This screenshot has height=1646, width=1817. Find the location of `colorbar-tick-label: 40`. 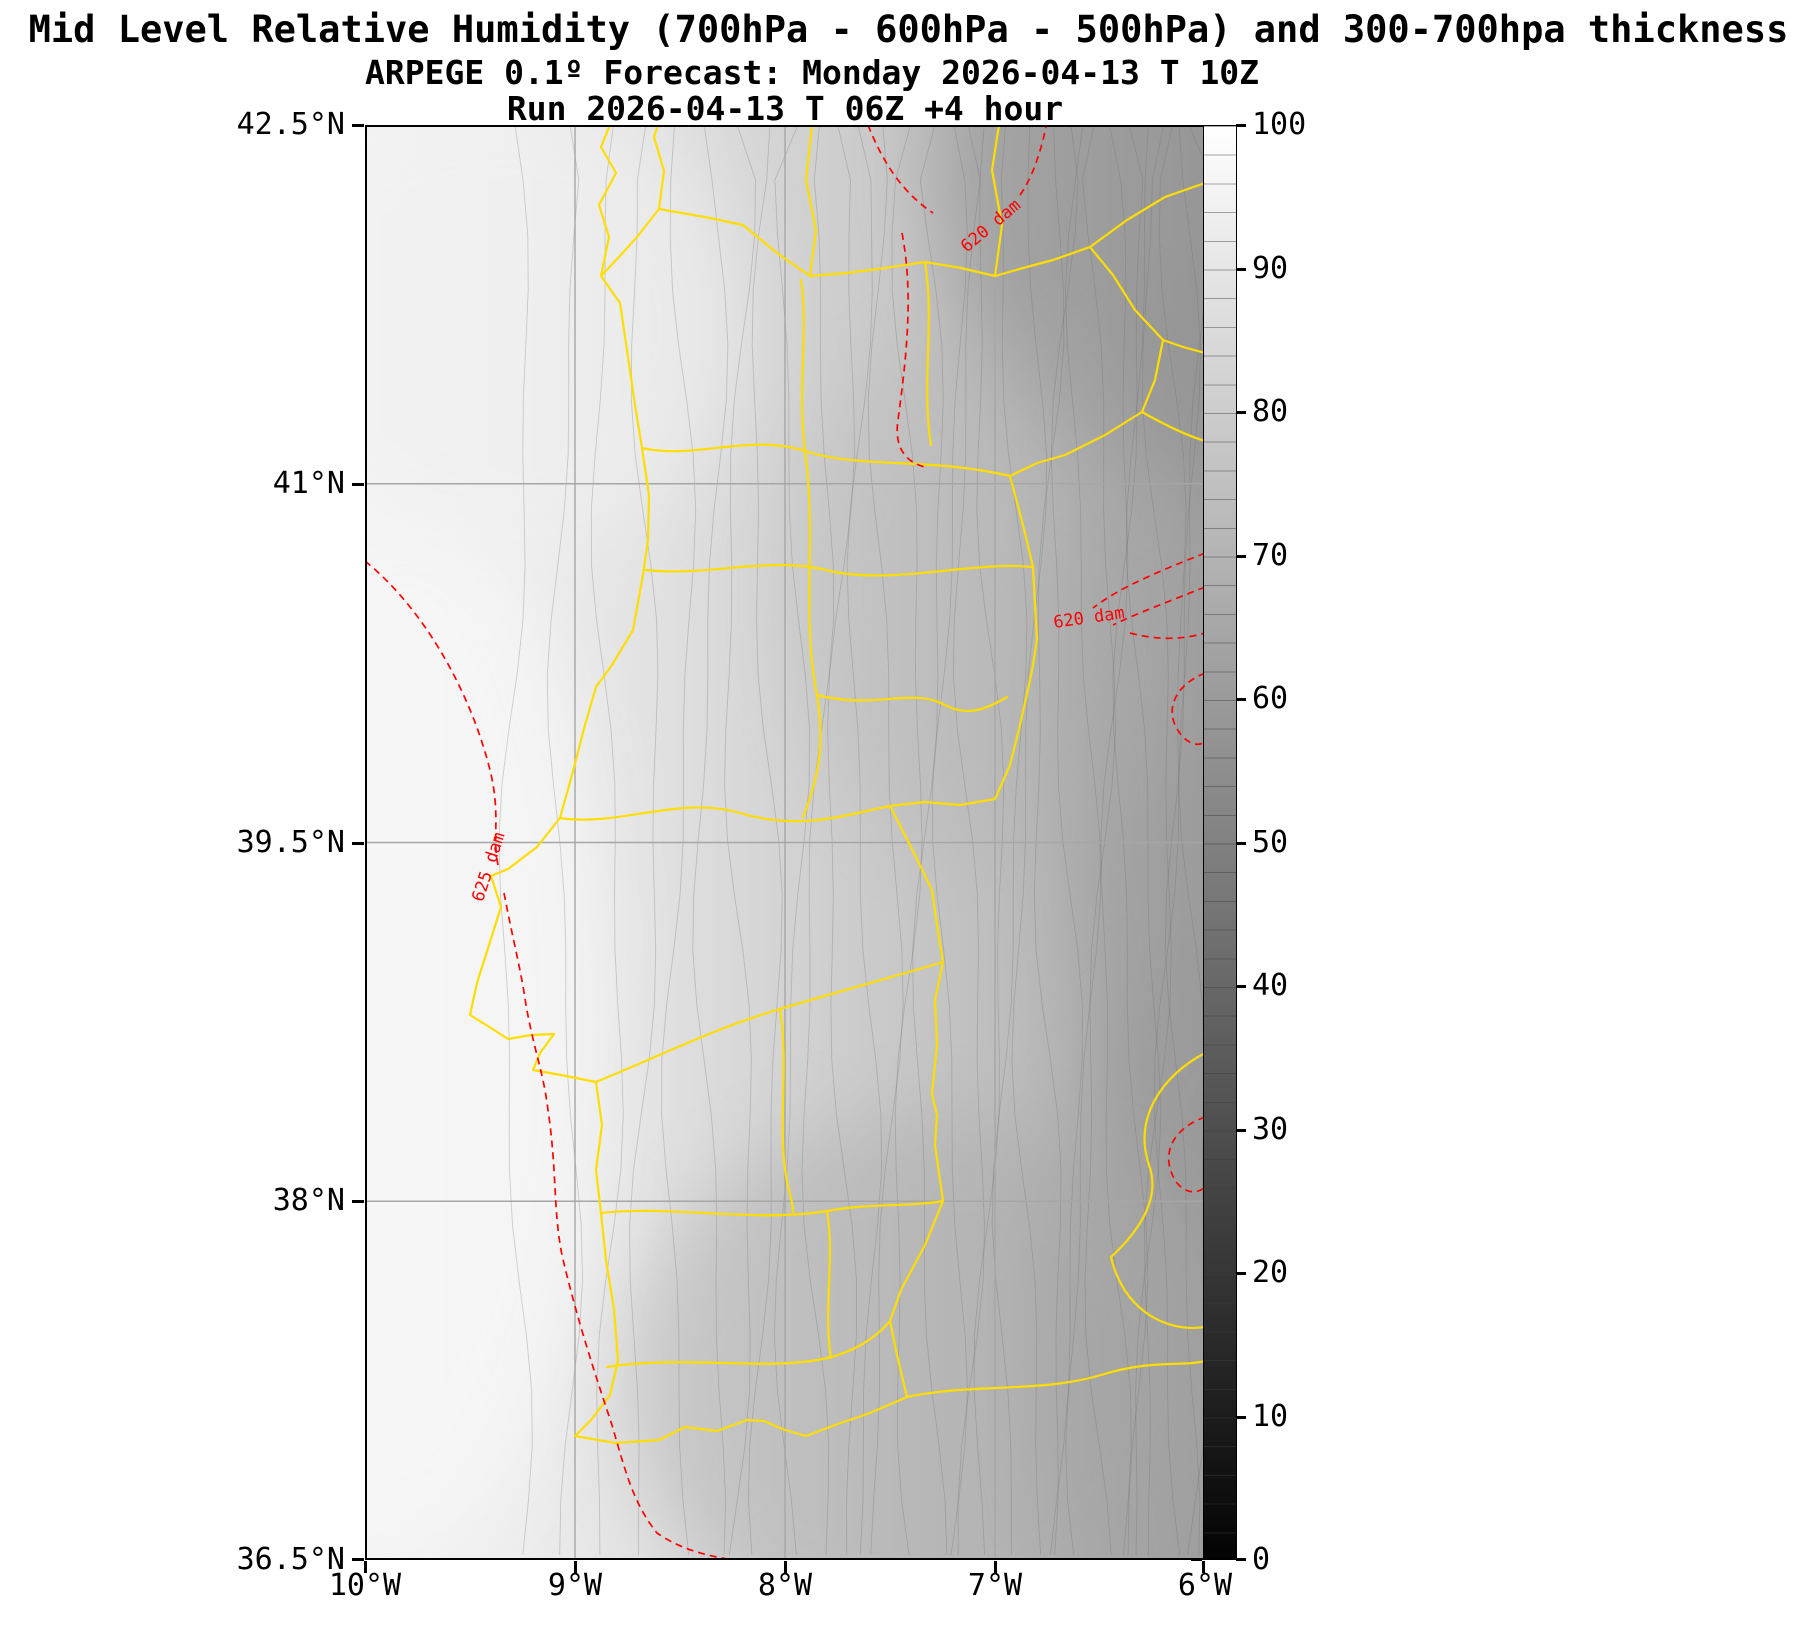

colorbar-tick-label: 40 is located at coordinates (1270, 985).